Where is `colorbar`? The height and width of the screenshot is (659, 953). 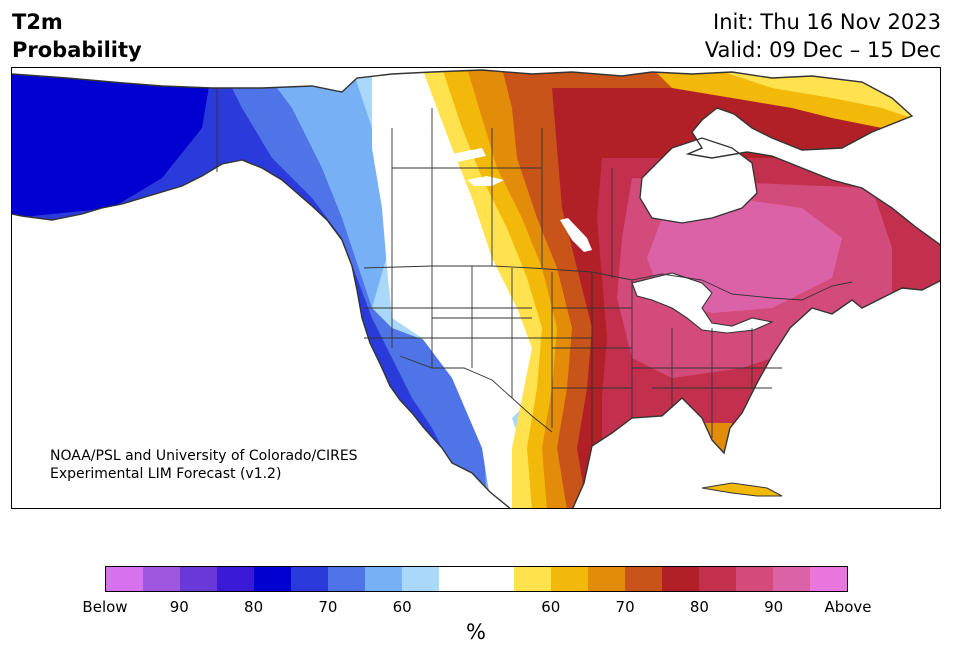
colorbar is located at coordinates (476, 579).